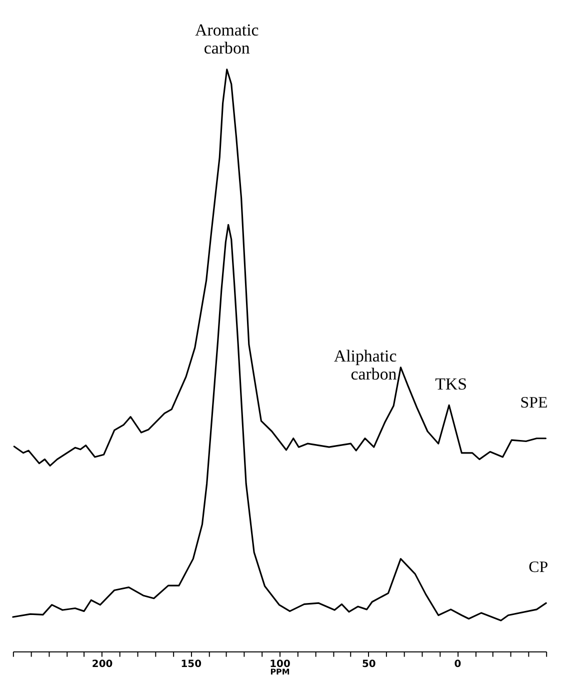  Describe the element at coordinates (451, 384) in the screenshot. I see `annotation: TKS` at that location.